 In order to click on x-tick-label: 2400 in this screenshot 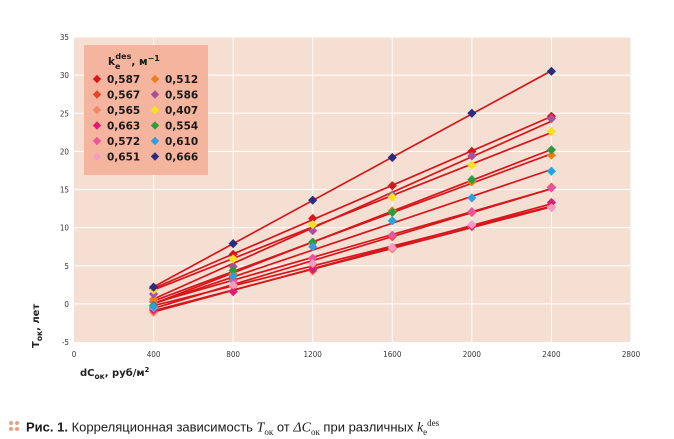, I will do `click(551, 354)`.